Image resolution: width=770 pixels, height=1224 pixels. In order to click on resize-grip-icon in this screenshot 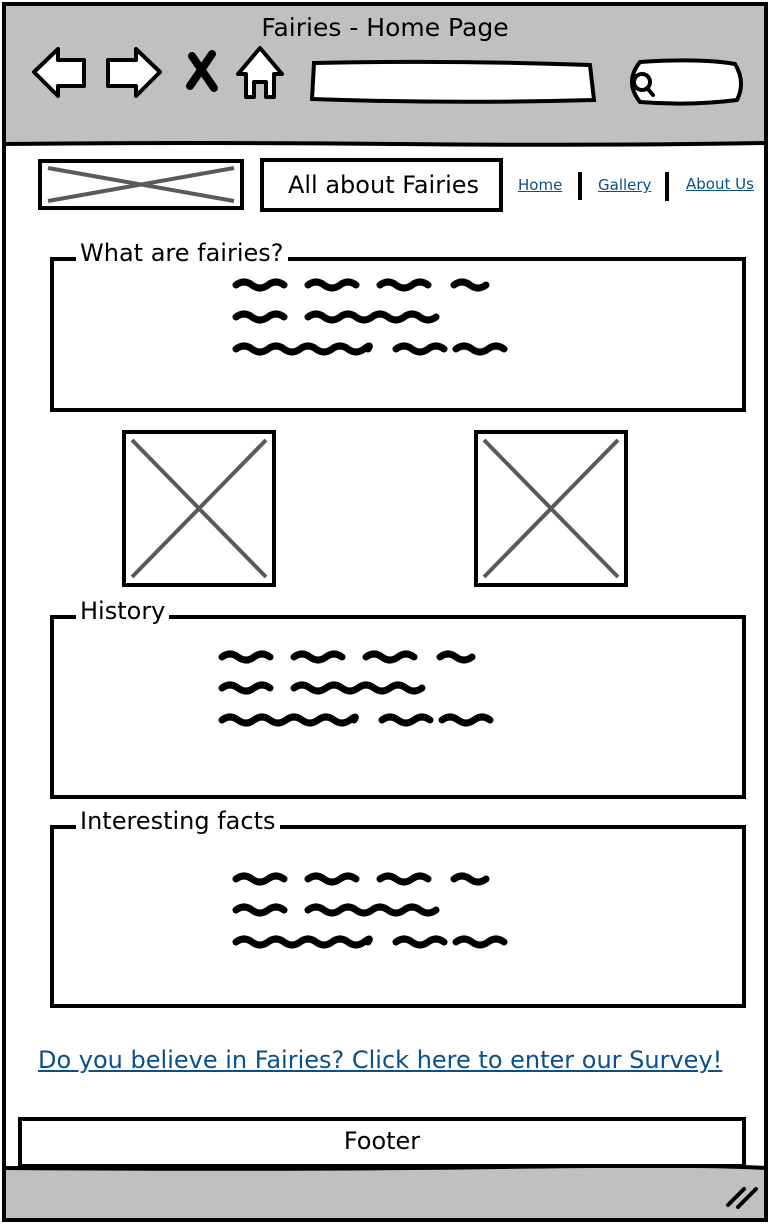, I will do `click(742, 1198)`.